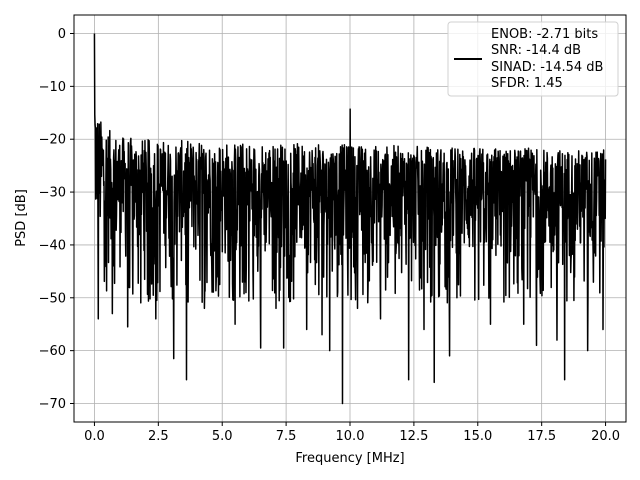 The image size is (640, 480). I want to click on y-tick-label: −50, so click(52, 298).